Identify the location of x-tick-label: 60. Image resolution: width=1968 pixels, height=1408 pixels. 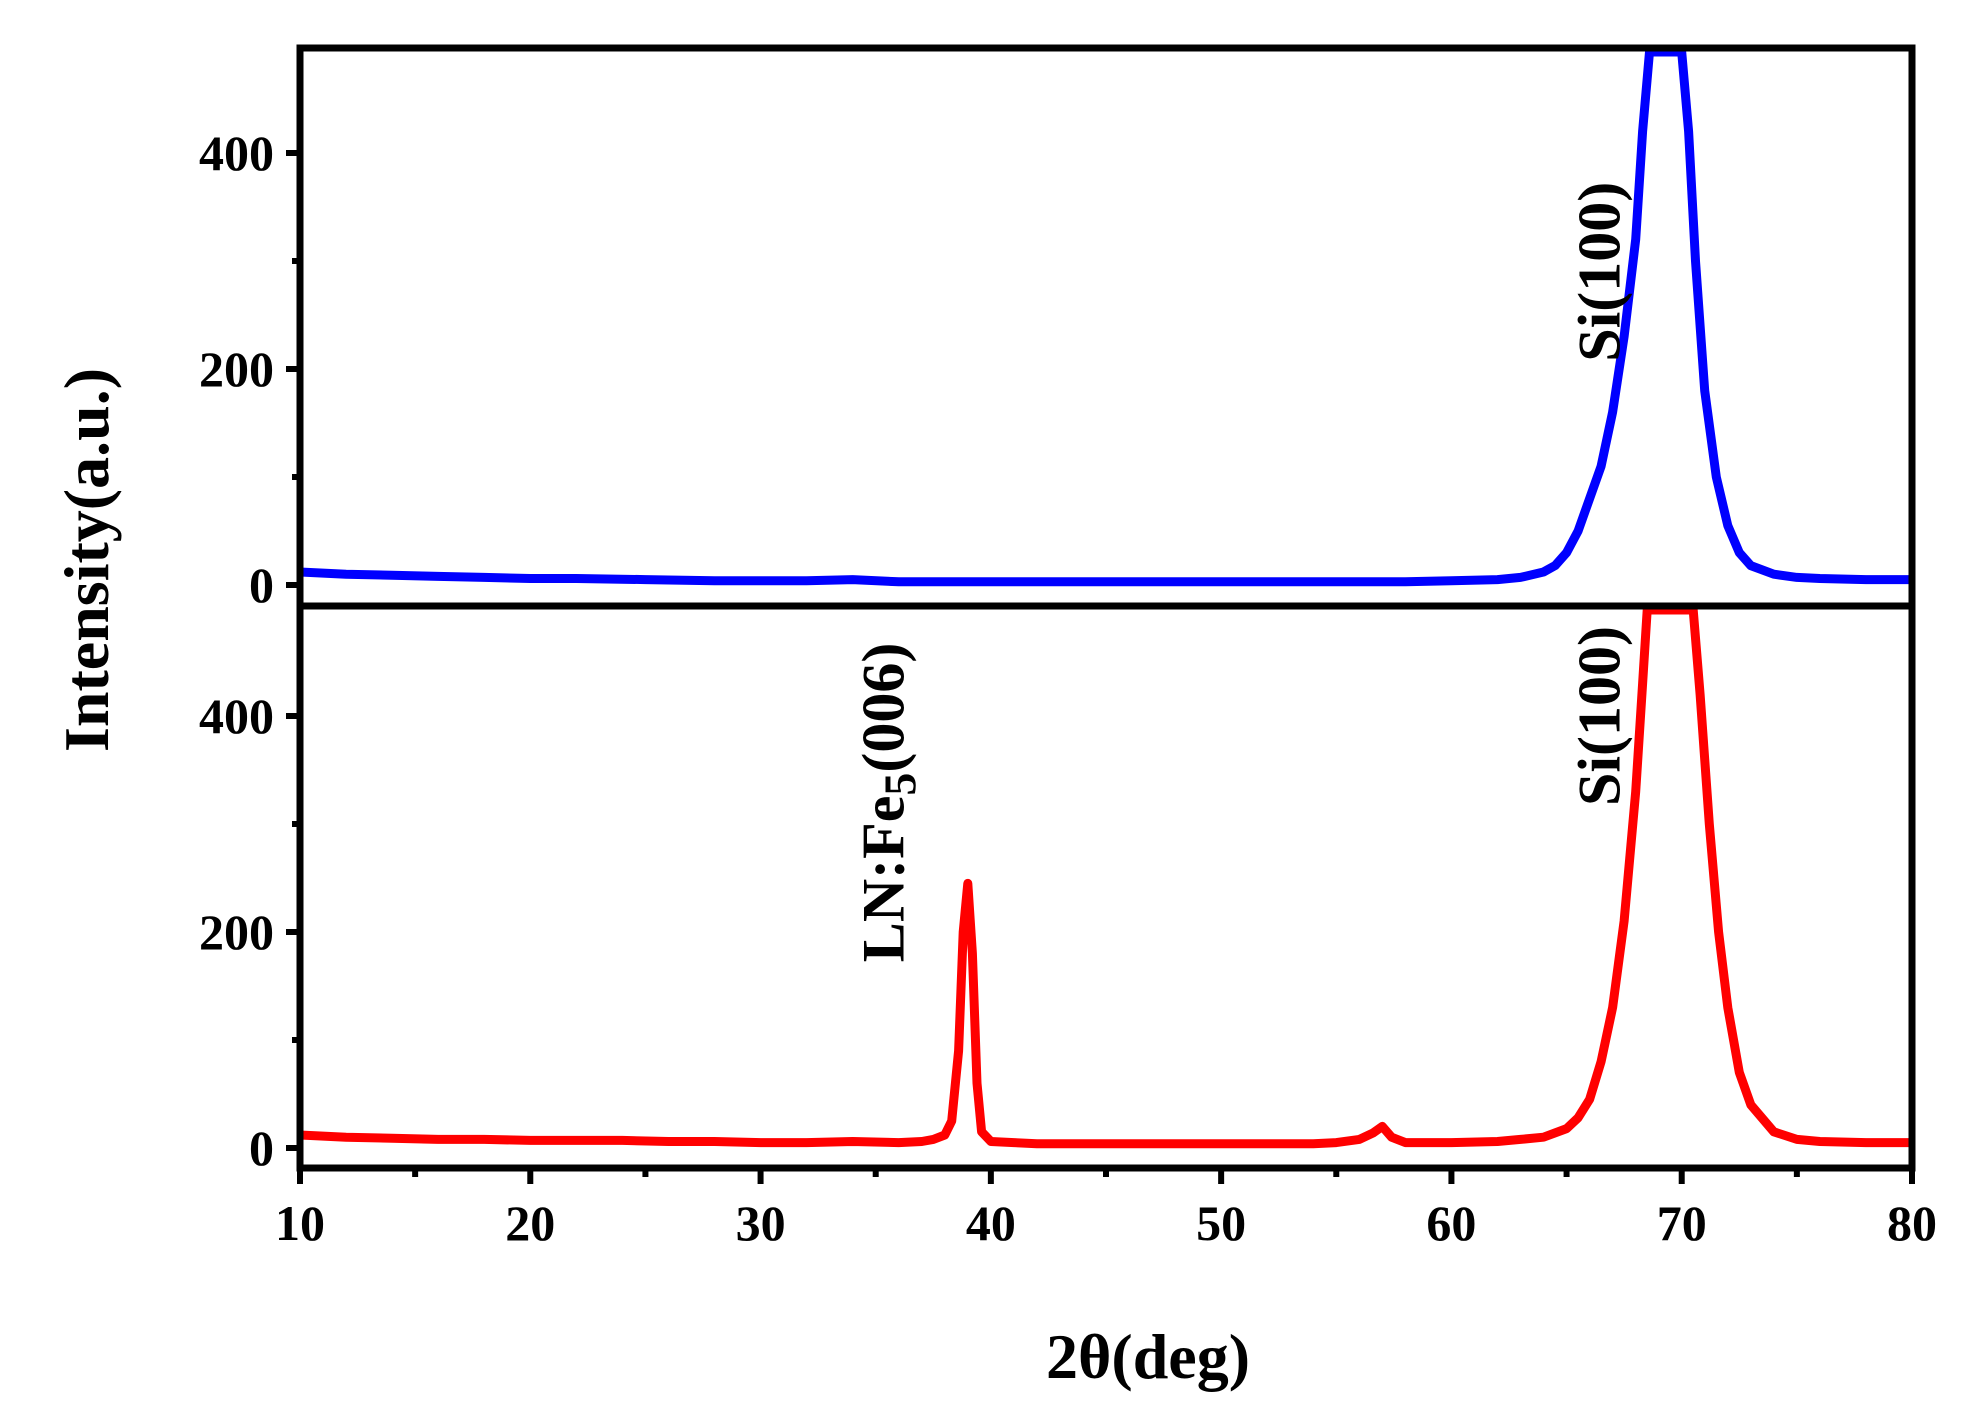
(1451, 1223).